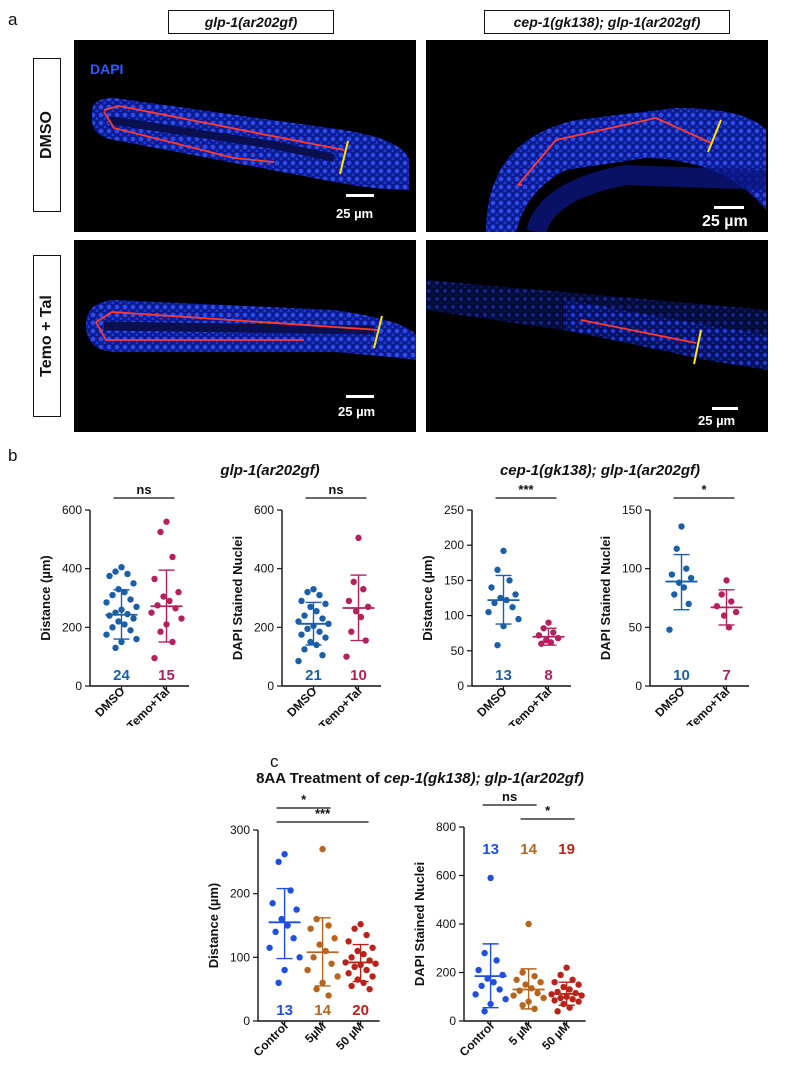  Describe the element at coordinates (121, 675) in the screenshot. I see `sample-count: 24` at that location.